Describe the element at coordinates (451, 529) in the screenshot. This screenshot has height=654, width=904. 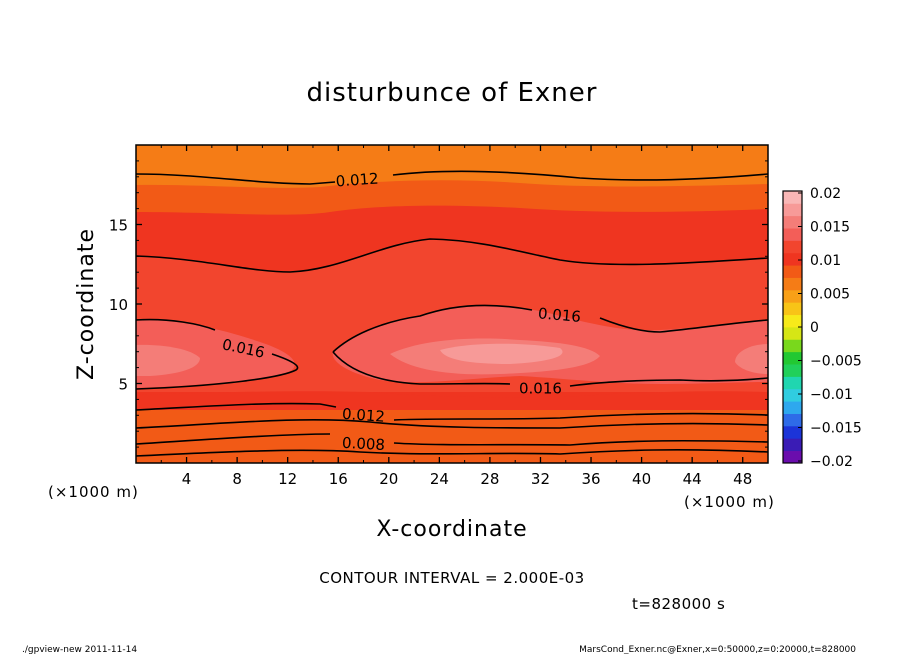
I see `x-axis-label: X-coordinate` at that location.